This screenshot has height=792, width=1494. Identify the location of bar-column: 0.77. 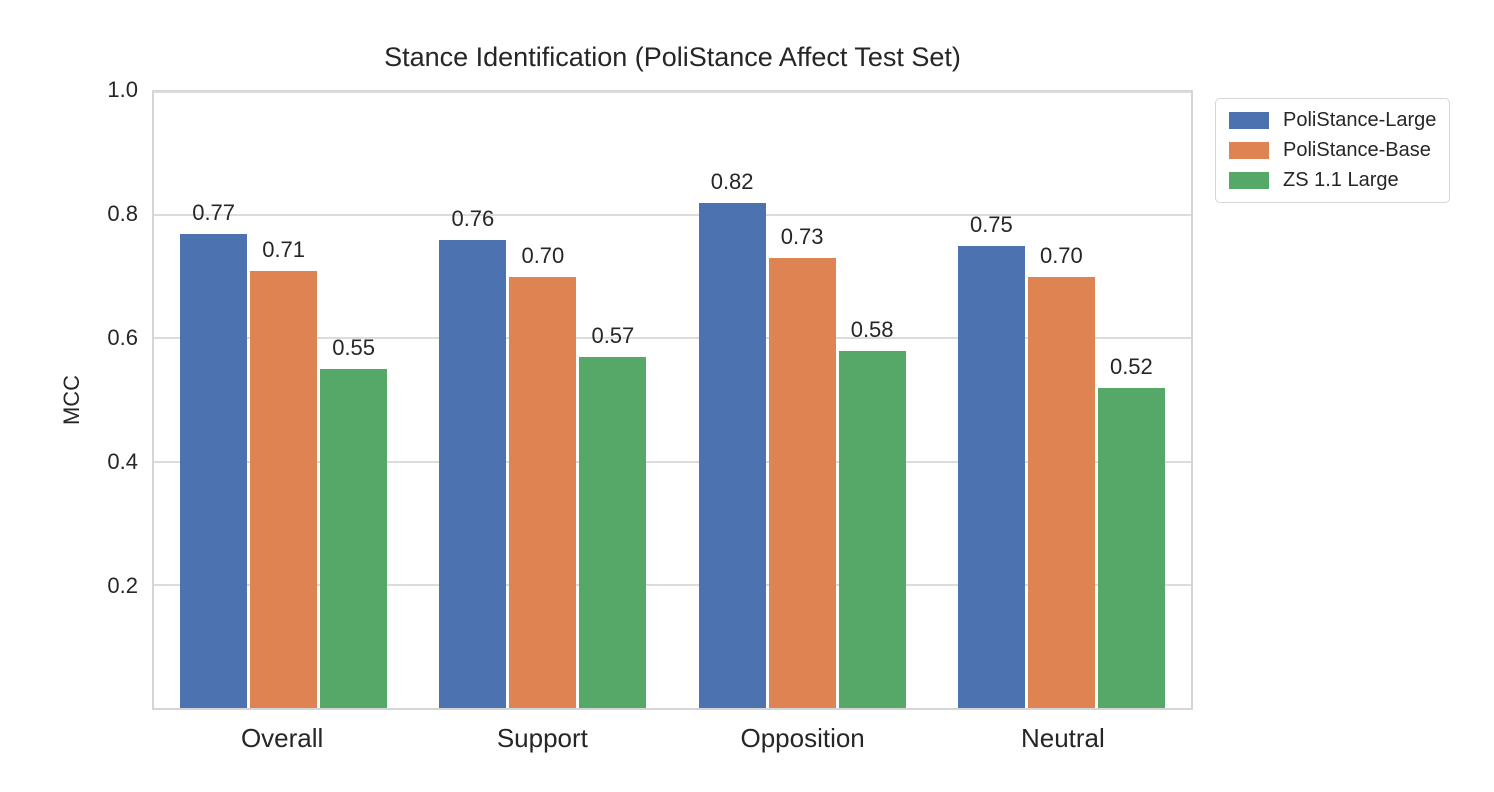
(214, 400).